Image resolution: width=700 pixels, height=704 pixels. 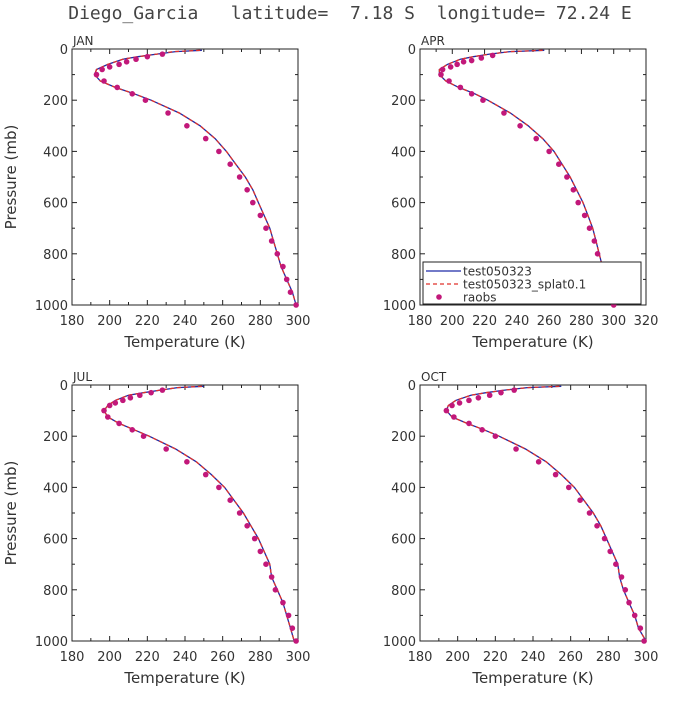 I want to click on legend-label: test050323_splat0.1, so click(x=524, y=285).